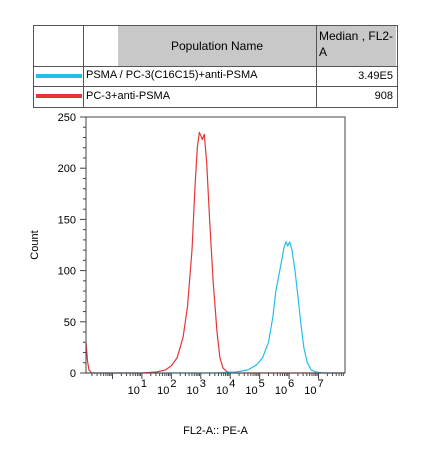 The image size is (427, 452). Describe the element at coordinates (321, 384) in the screenshot. I see `x-tick-exponent: 7` at that location.